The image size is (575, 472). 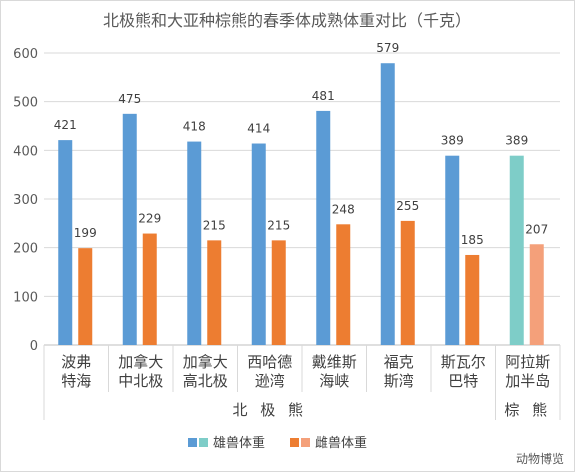 I want to click on y-tick-label: 500, so click(x=25, y=103).